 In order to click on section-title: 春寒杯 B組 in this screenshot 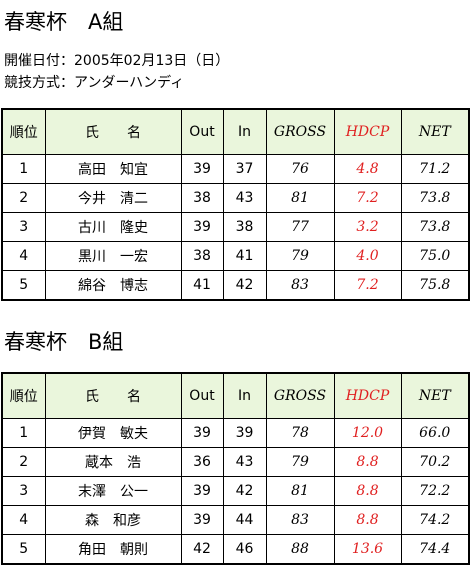, I will do `click(64, 342)`.